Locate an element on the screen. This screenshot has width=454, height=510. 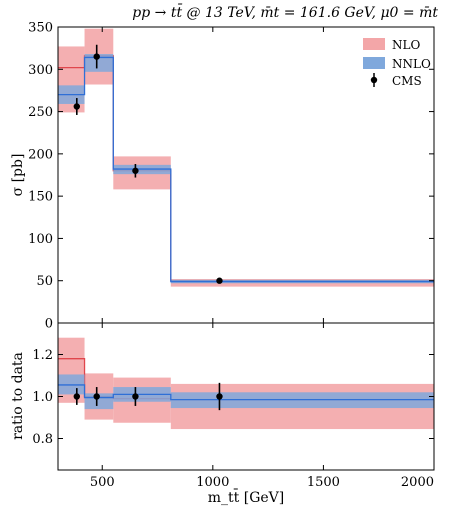
legend: NLO NNLO CMS is located at coordinates (397, 63).